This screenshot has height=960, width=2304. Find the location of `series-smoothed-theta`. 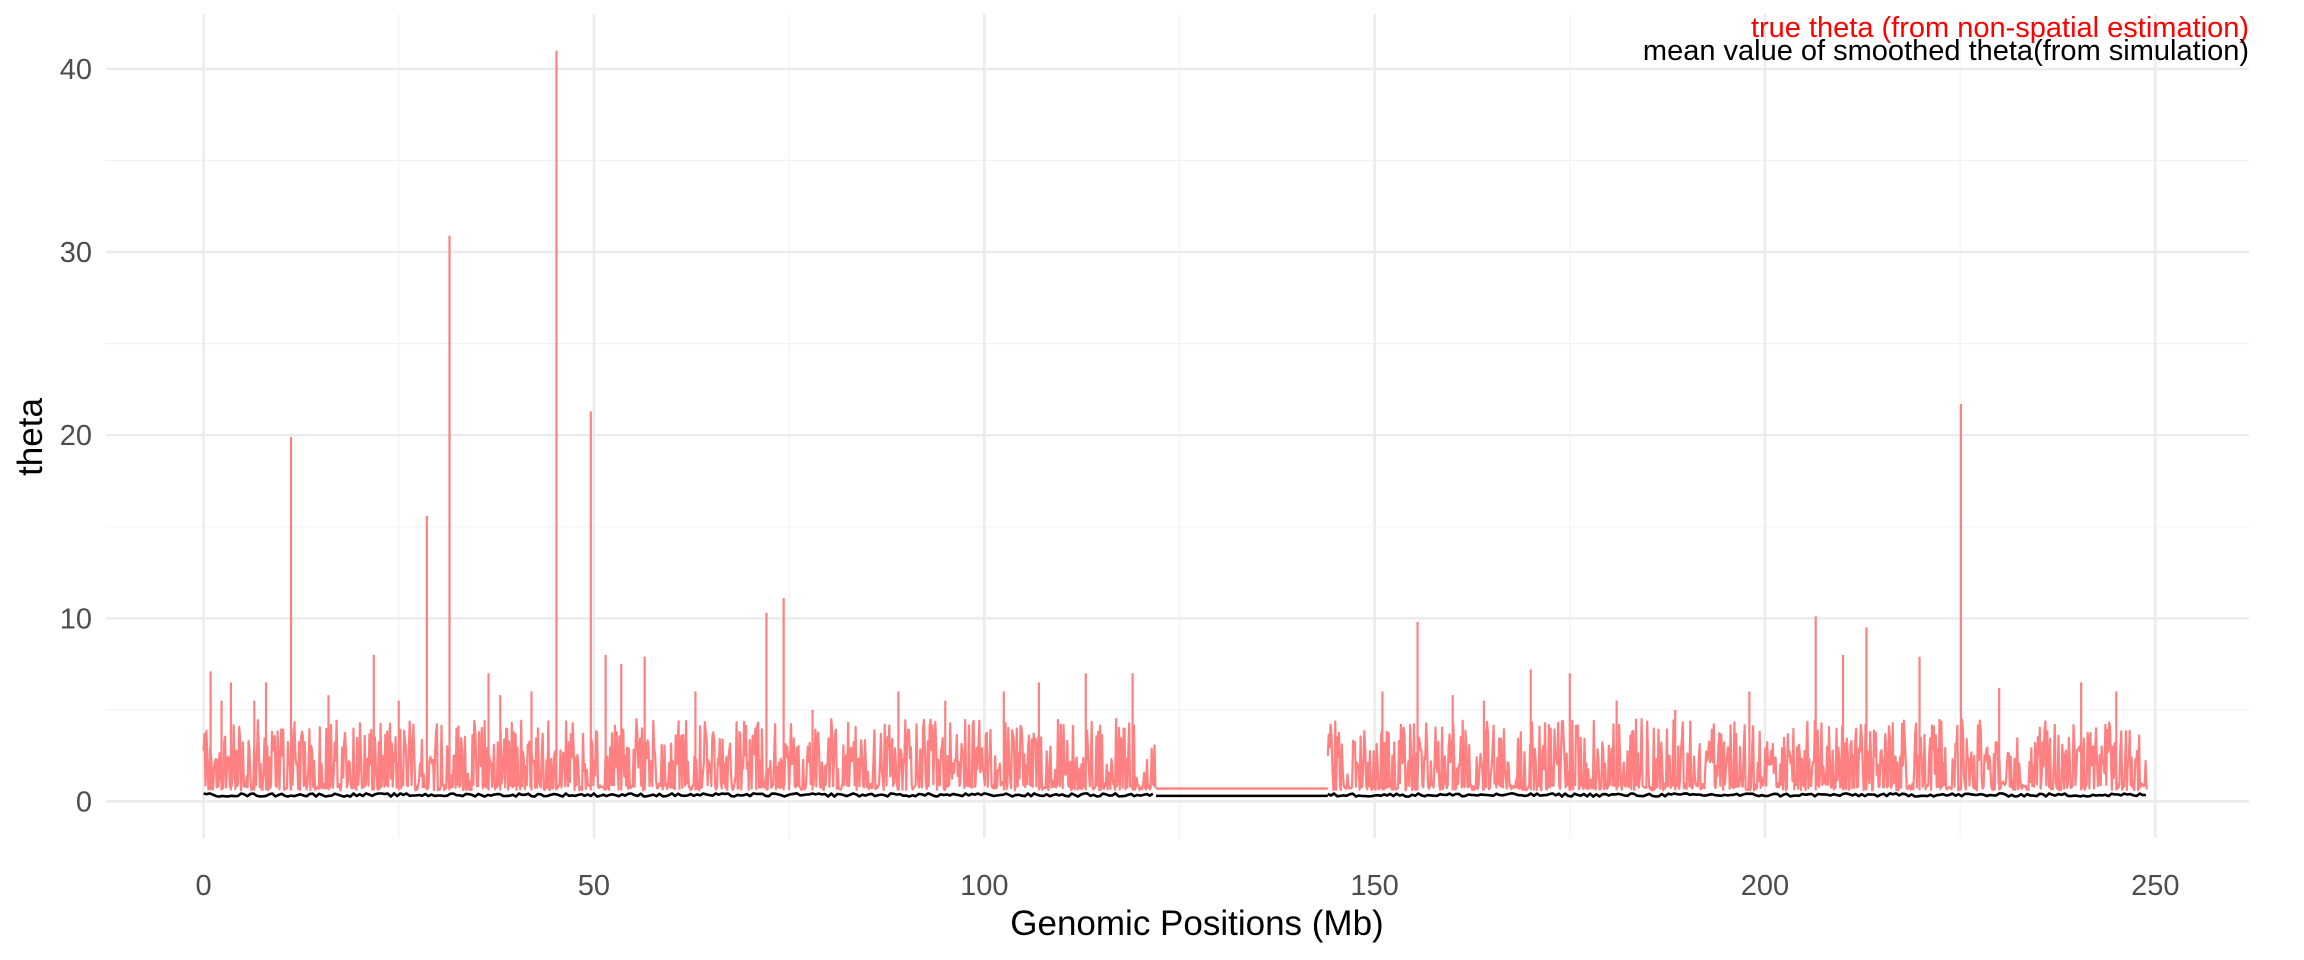

series-smoothed-theta is located at coordinates (1174, 795).